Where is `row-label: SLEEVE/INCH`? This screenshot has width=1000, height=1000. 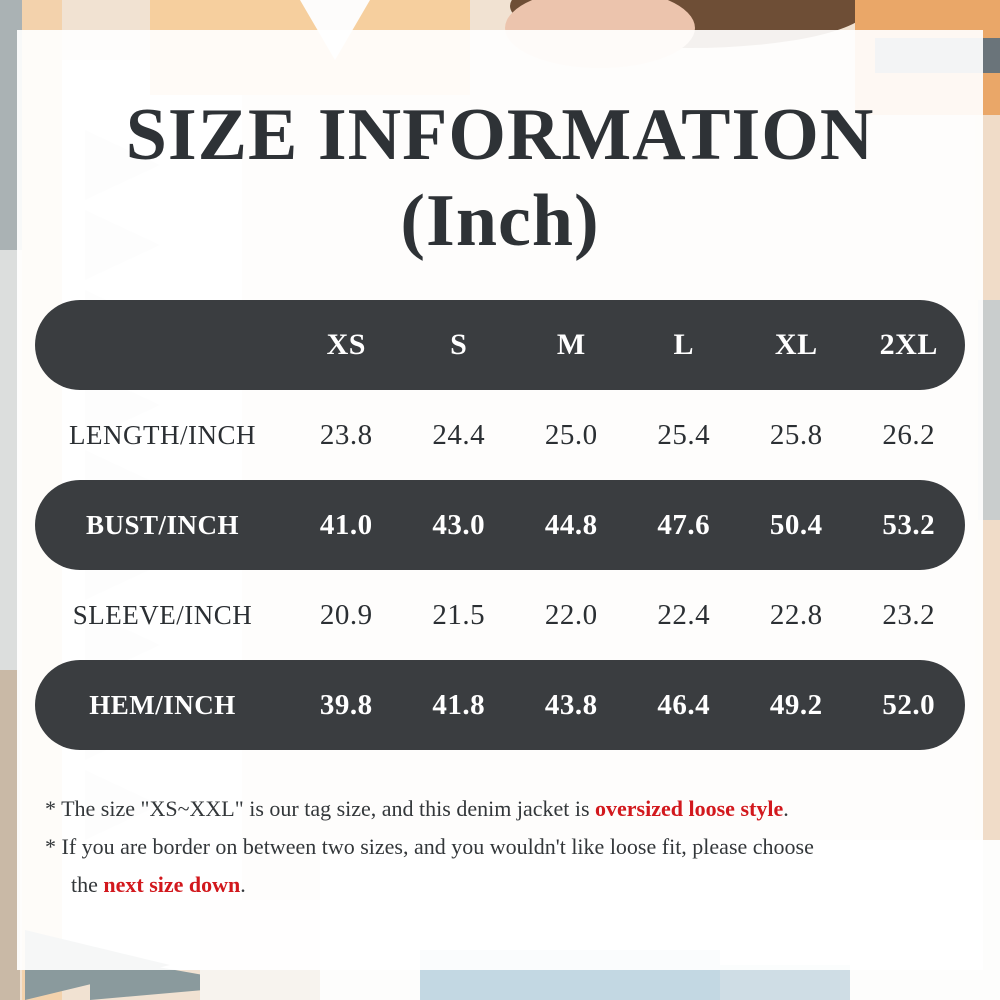
row-label: SLEEVE/INCH is located at coordinates (162, 614).